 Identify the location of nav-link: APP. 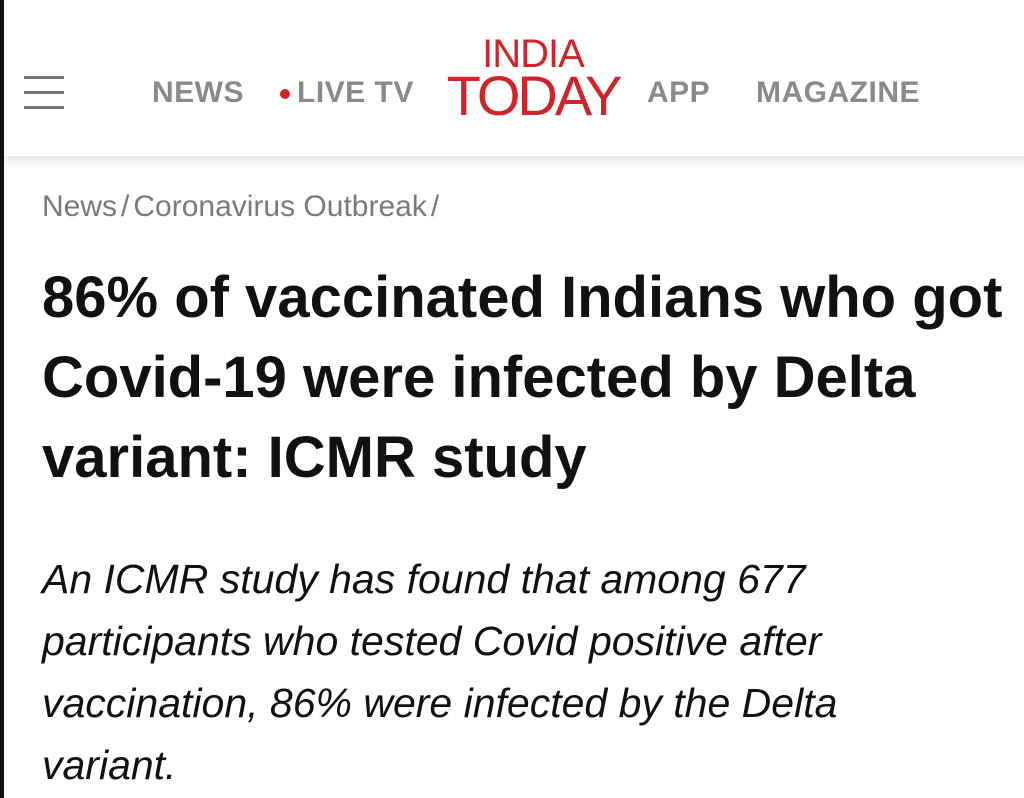
(679, 92).